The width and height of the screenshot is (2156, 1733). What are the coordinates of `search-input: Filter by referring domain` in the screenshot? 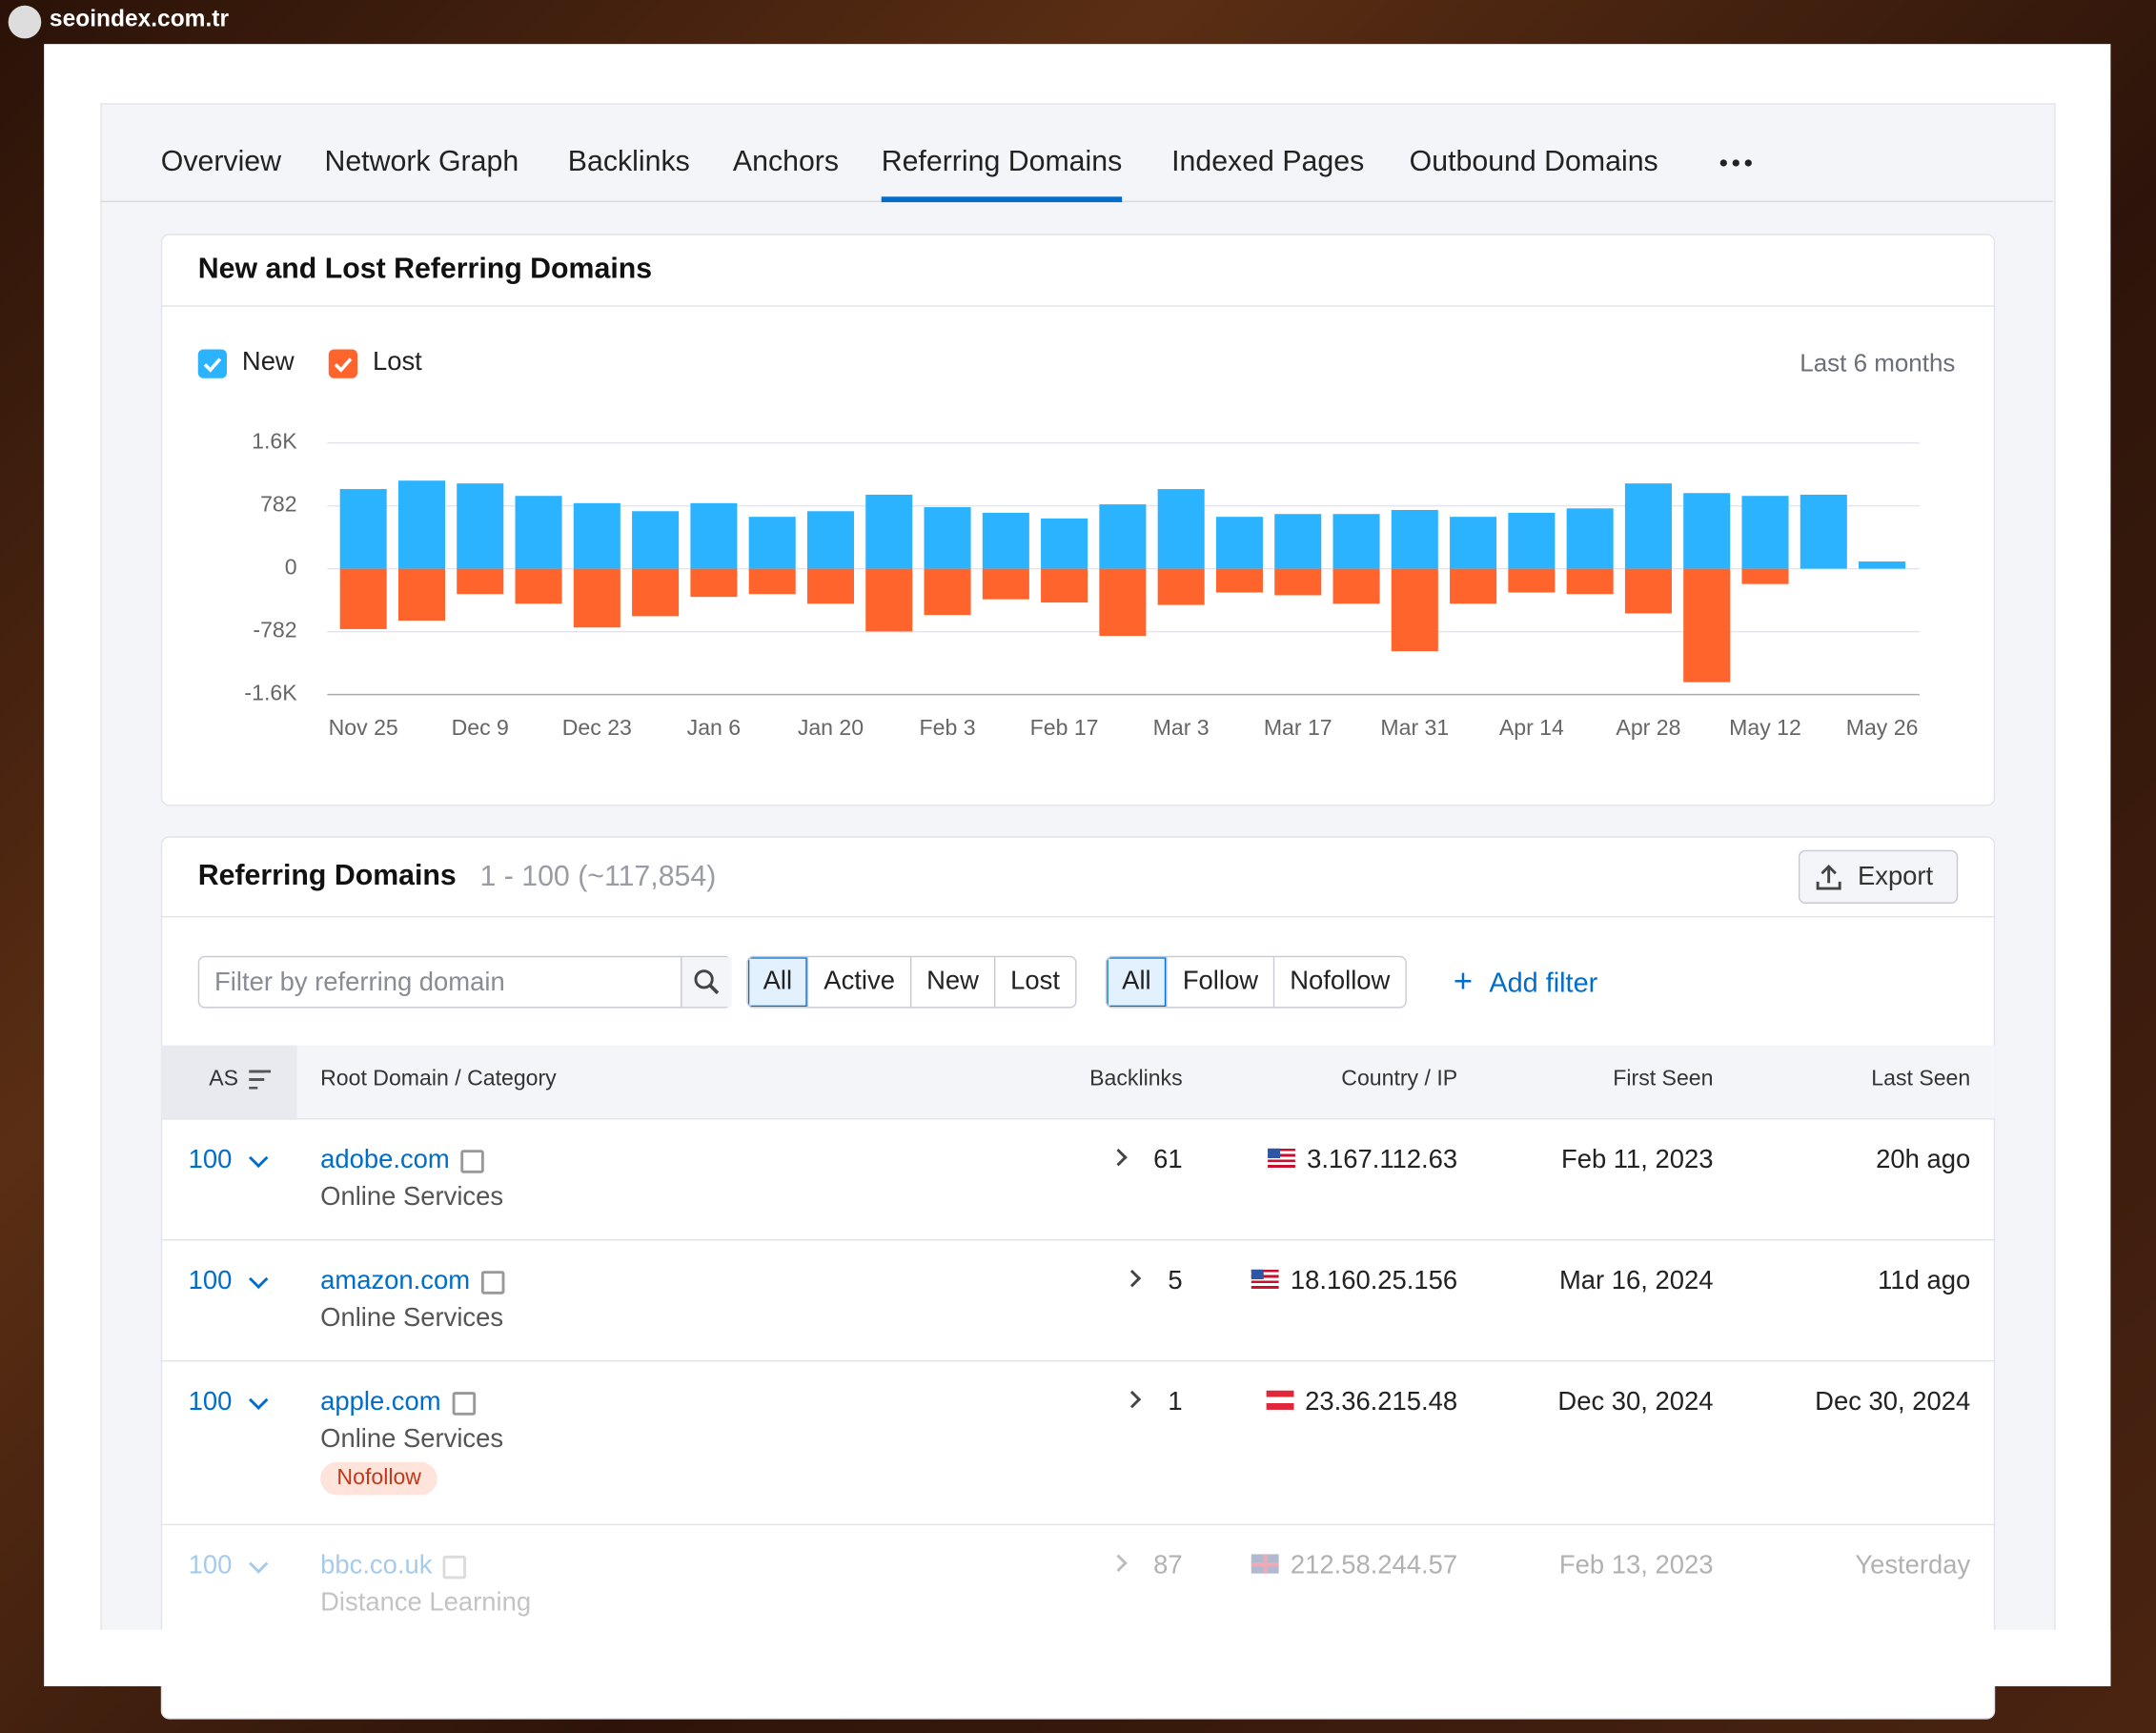 It's located at (465, 982).